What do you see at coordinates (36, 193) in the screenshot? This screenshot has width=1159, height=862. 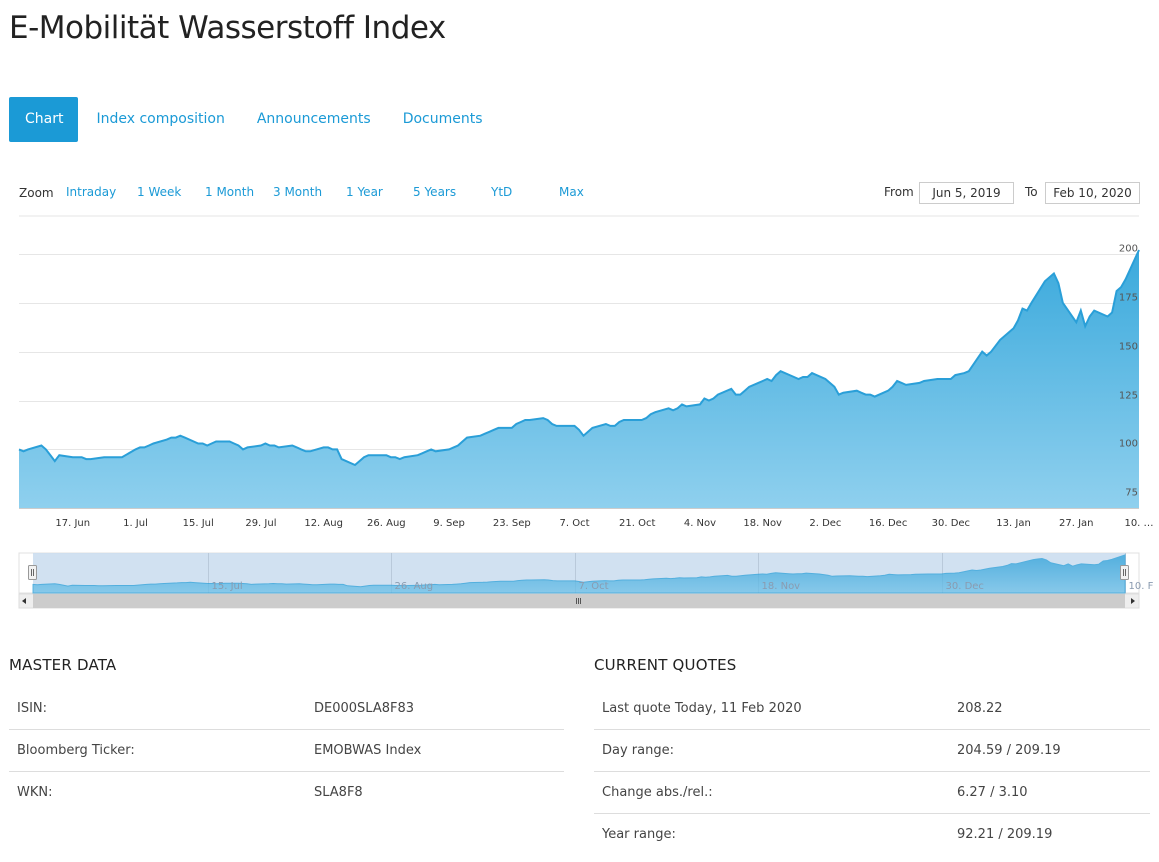 I see `zoom-label: Zoom` at bounding box center [36, 193].